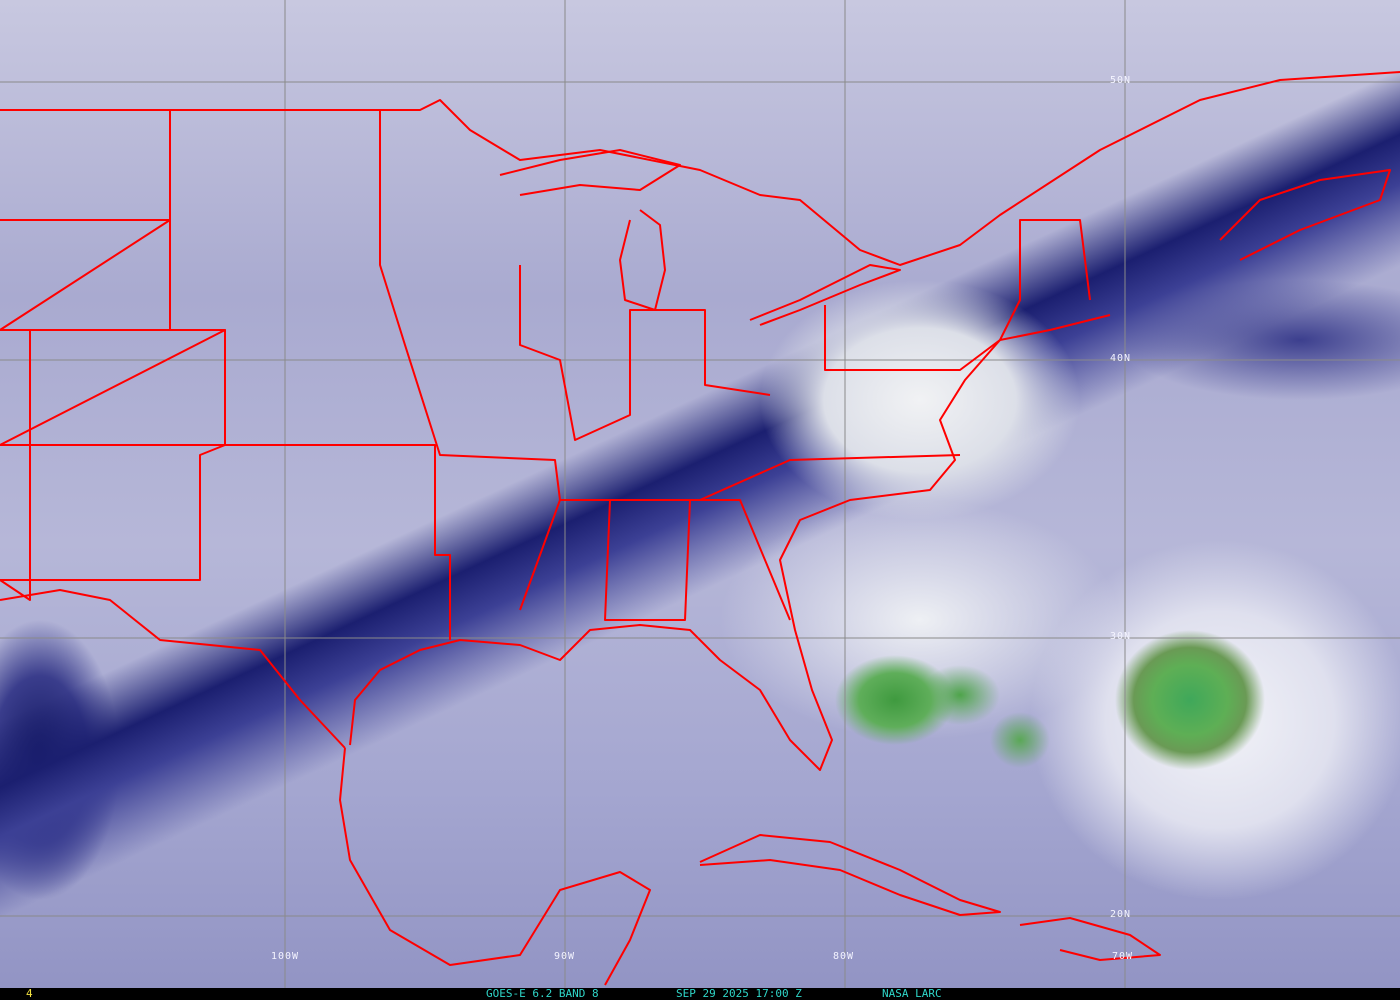 This screenshot has height=1000, width=1400. What do you see at coordinates (1121, 914) in the screenshot?
I see `lat-label-20n: 20N` at bounding box center [1121, 914].